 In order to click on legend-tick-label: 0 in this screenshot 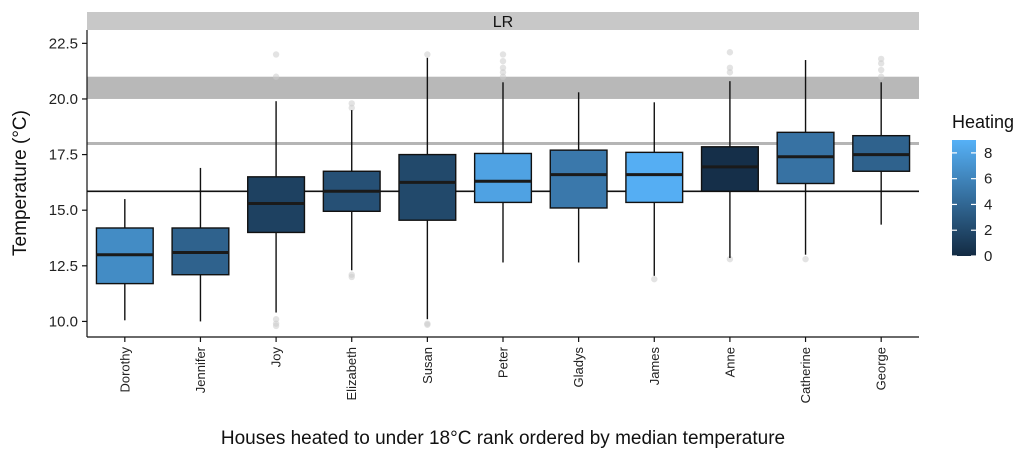, I will do `click(988, 256)`.